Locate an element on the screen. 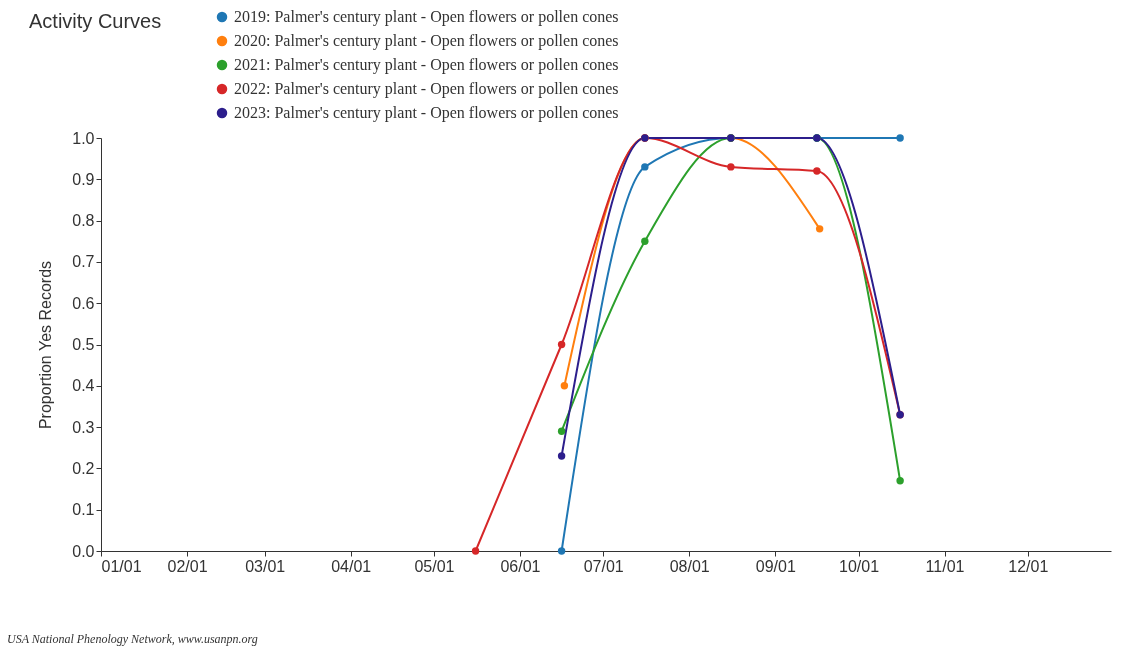 The image size is (1129, 649). legend-label: 2020: Palmer's century plant - Open flowers or pollen cones is located at coordinates (426, 41).